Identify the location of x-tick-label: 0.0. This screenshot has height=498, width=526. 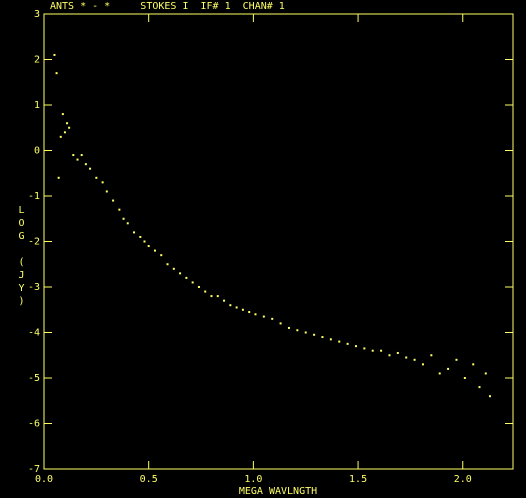
(44, 479).